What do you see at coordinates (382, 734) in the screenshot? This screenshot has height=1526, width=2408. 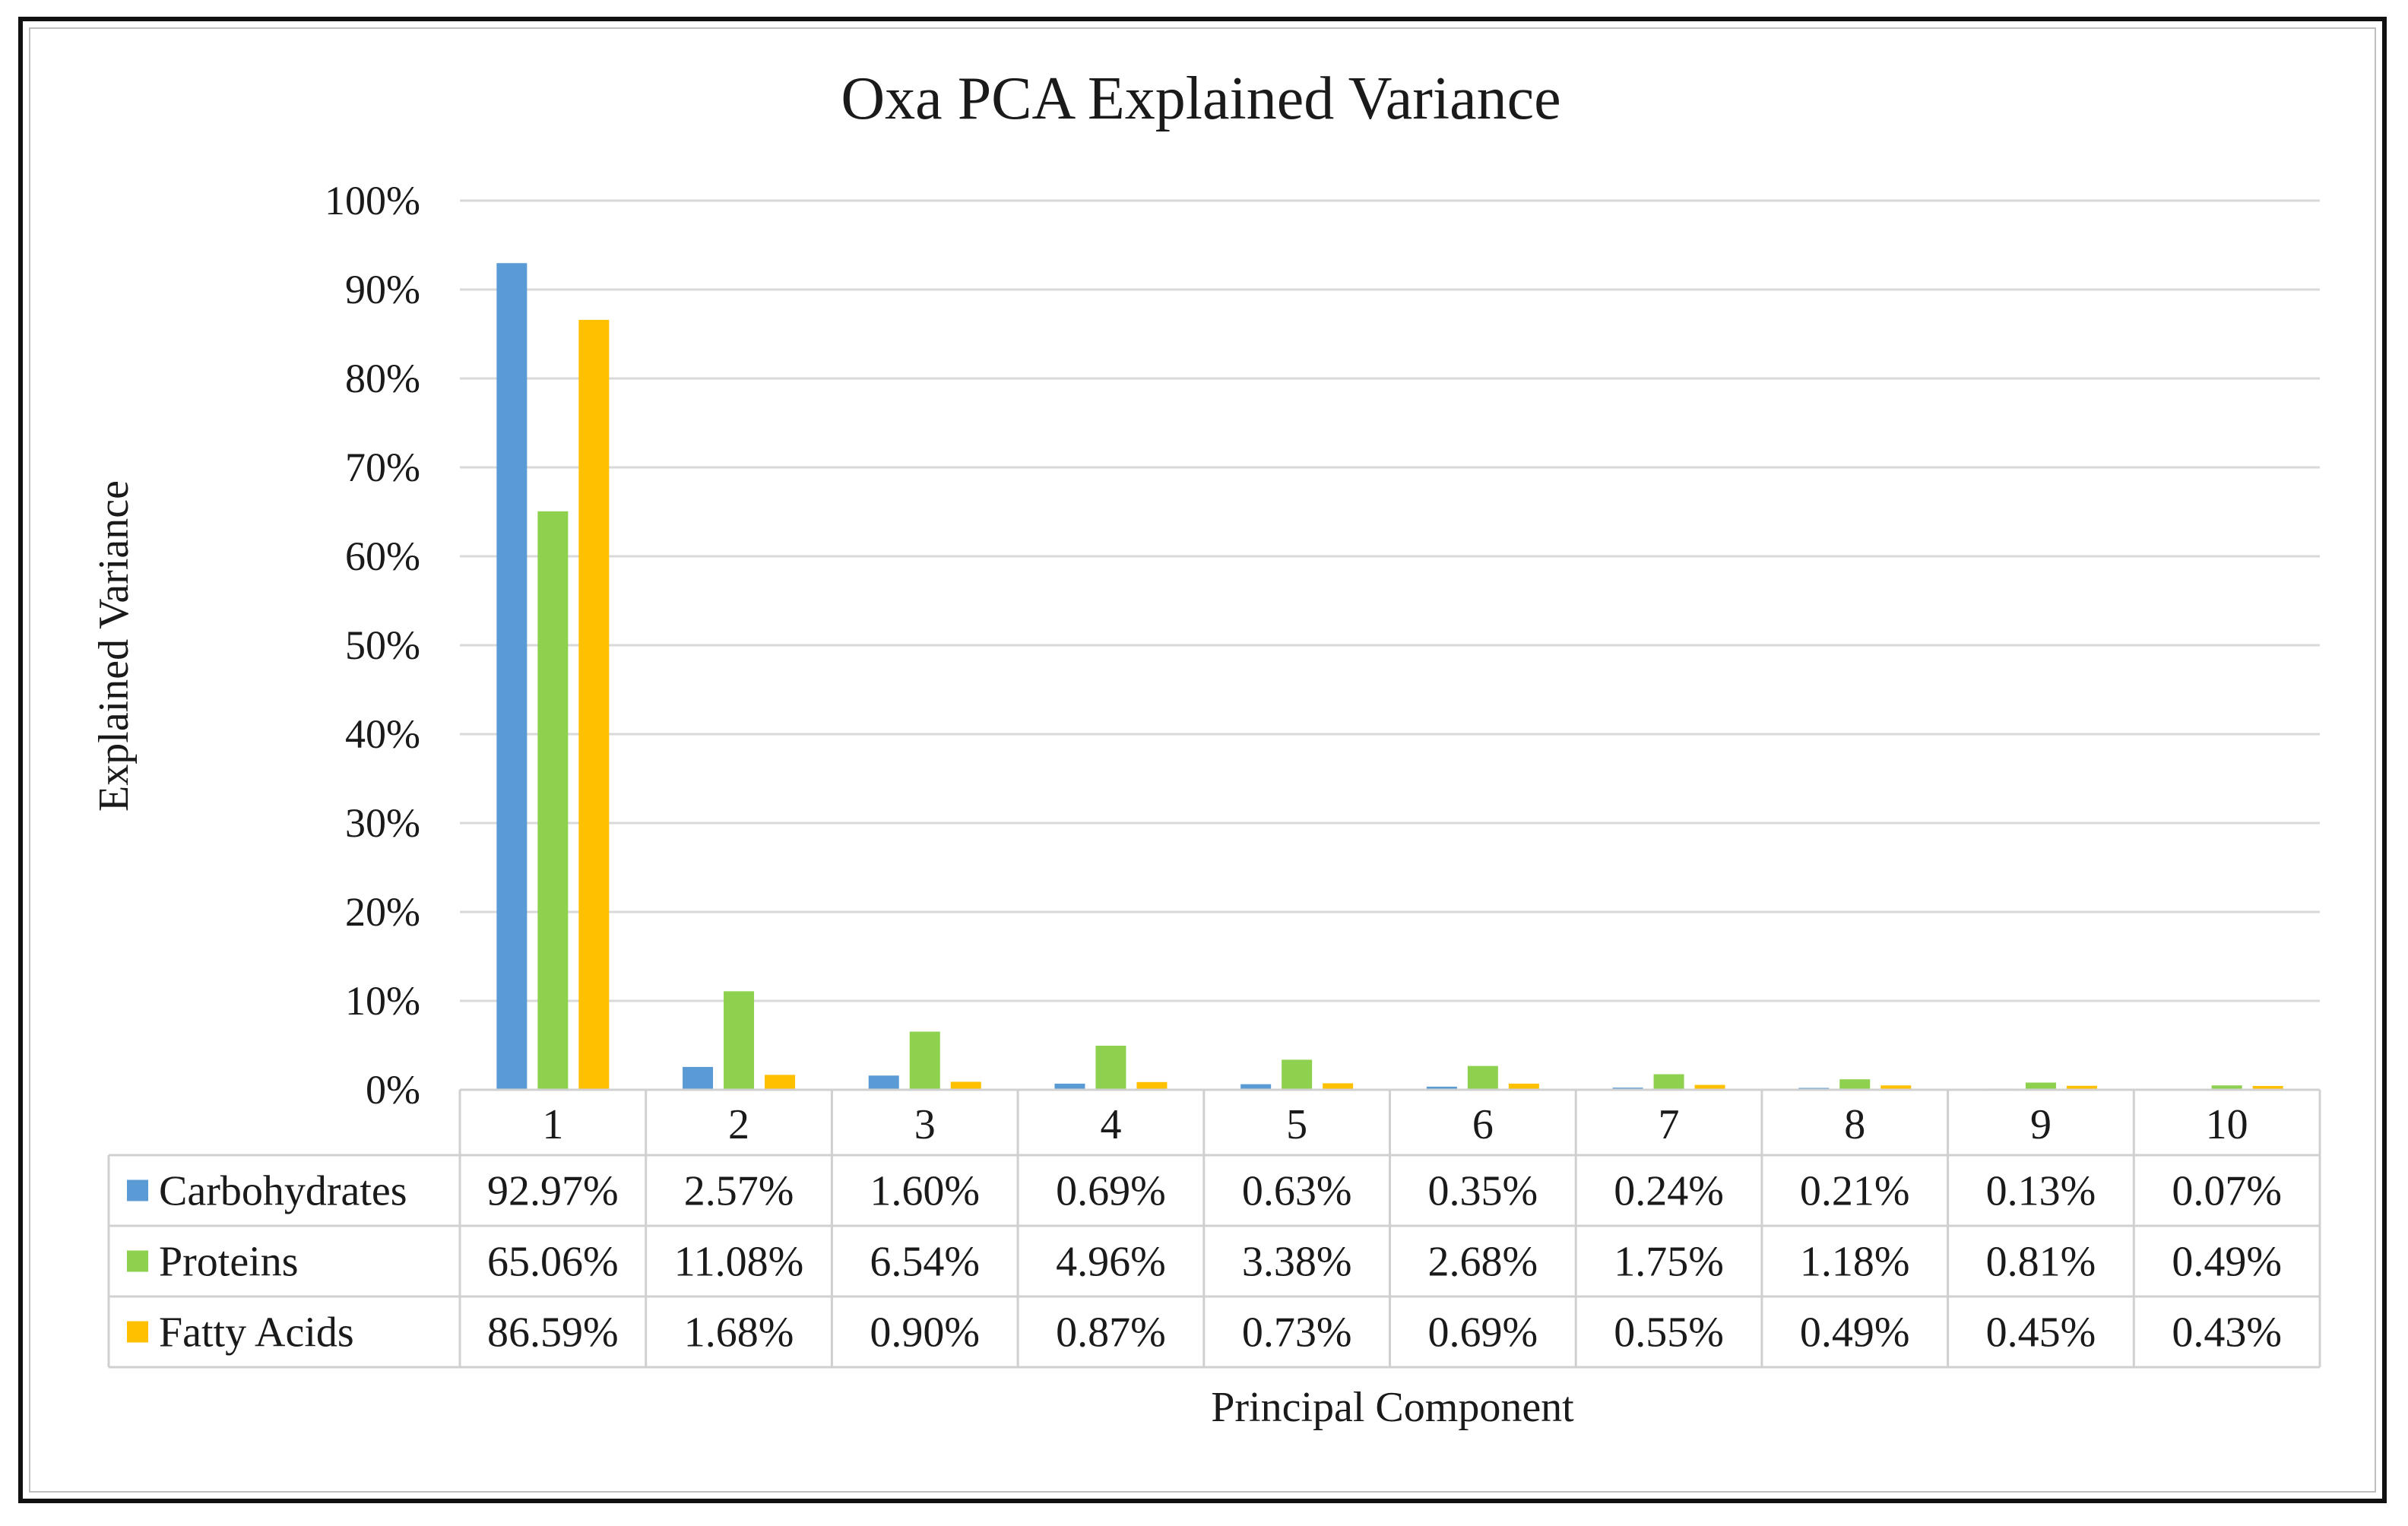 I see `y-tick-label: 40%` at bounding box center [382, 734].